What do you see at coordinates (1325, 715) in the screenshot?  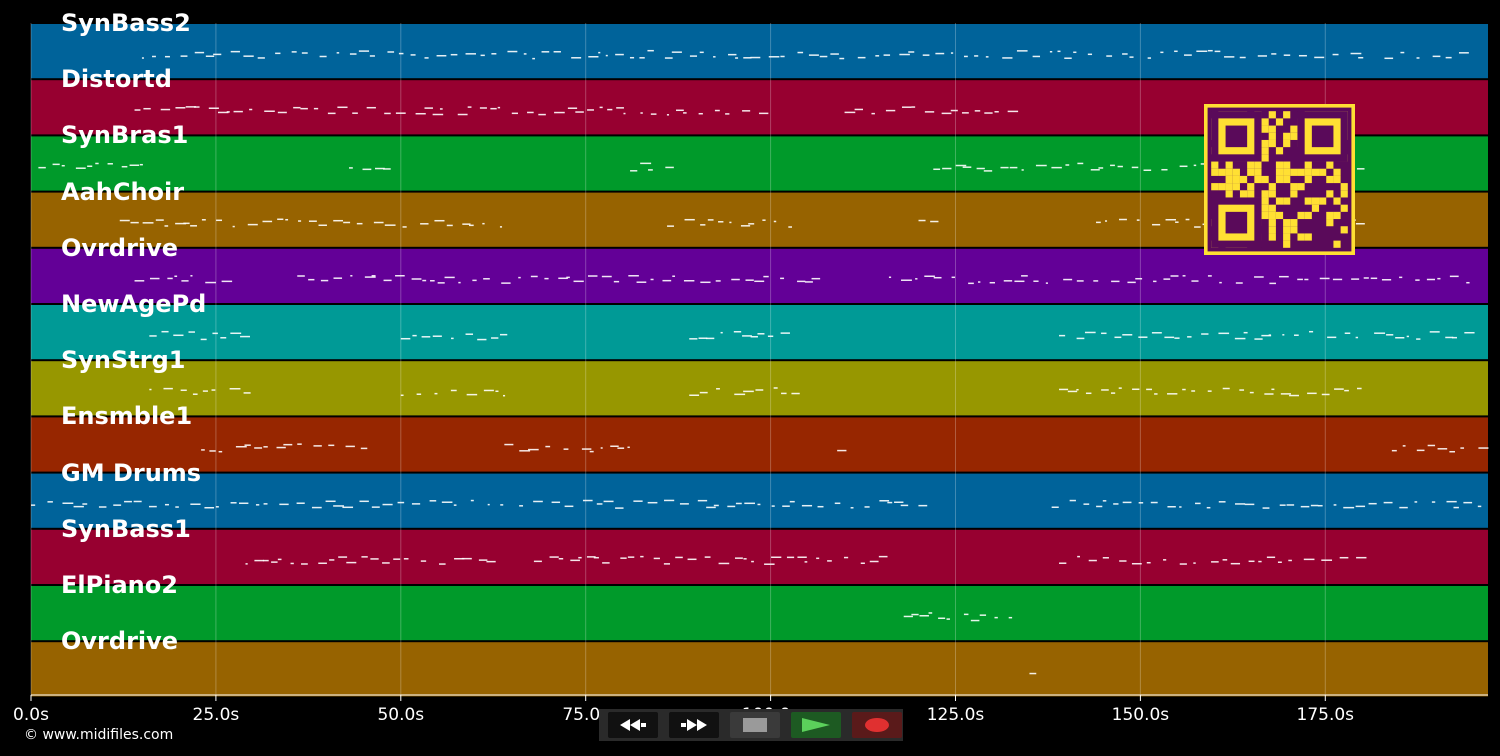 I see `tick-label: 175.0s` at bounding box center [1325, 715].